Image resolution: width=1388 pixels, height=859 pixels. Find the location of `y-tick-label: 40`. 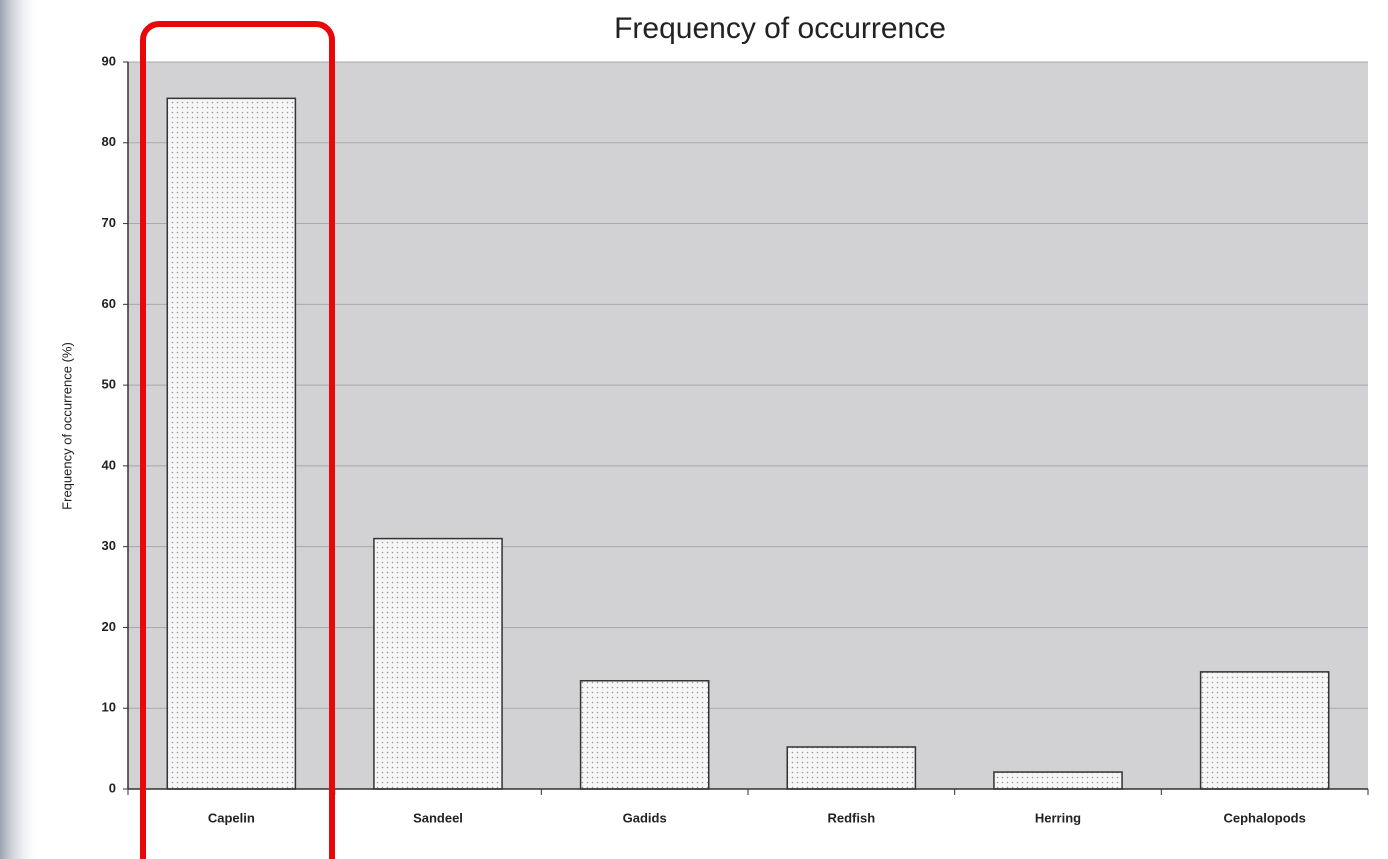

y-tick-label: 40 is located at coordinates (109, 464).